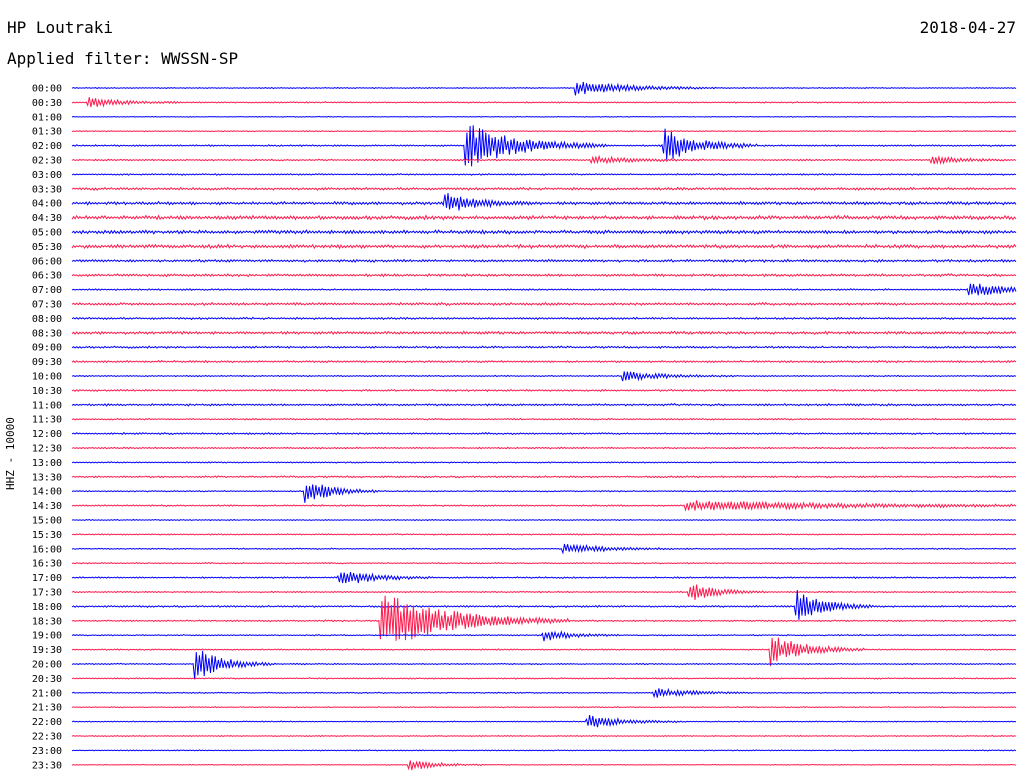 The image size is (1024, 780). What do you see at coordinates (47, 319) in the screenshot?
I see `row-time-label: 08:00` at bounding box center [47, 319].